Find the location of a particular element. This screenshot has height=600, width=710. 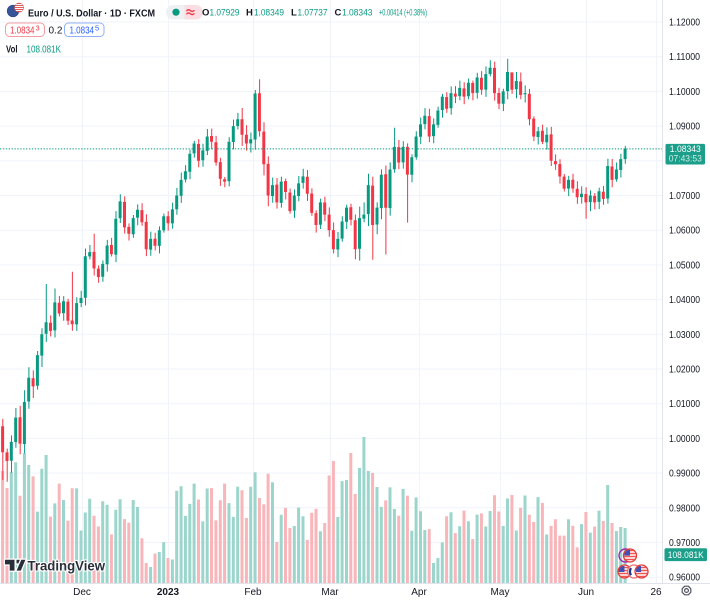

svg-text: 1.07000 is located at coordinates (684, 196).